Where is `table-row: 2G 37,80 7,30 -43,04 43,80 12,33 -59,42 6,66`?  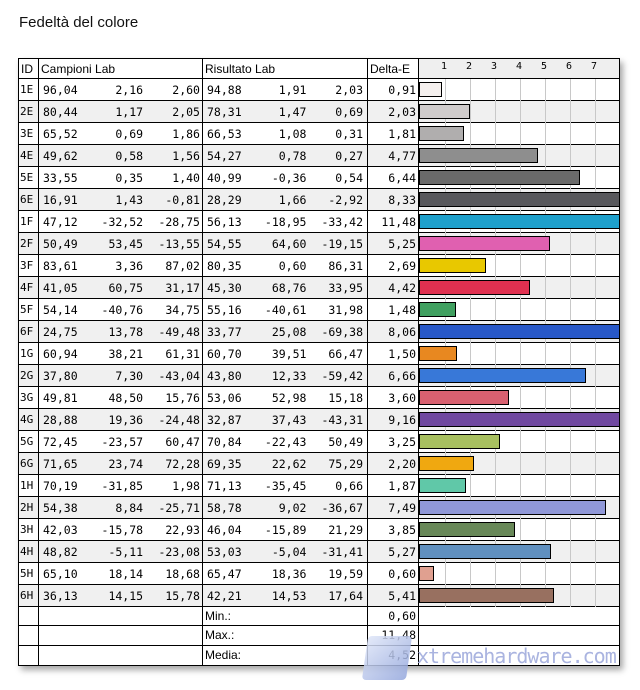
table-row: 2G 37,80 7,30 -43,04 43,80 12,33 -59,42 6,66 is located at coordinates (319, 376).